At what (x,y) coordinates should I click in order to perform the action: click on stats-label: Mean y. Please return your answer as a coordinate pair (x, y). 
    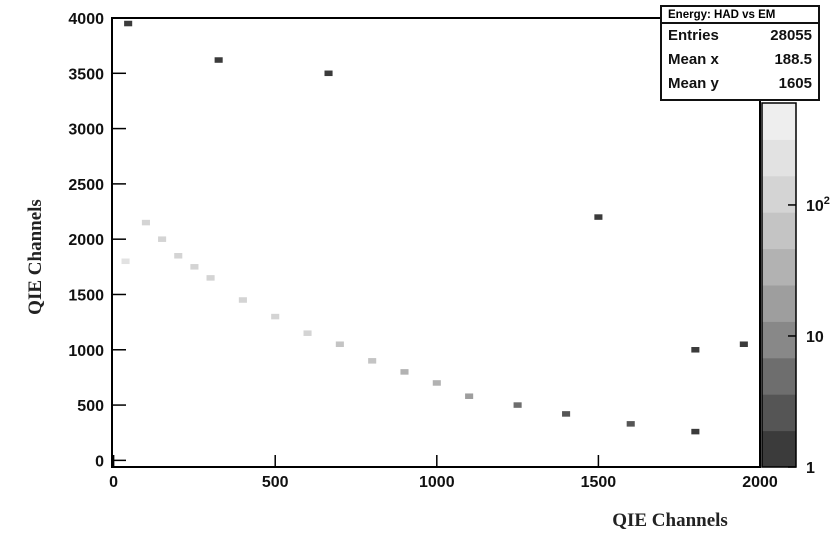
    Looking at the image, I should click on (693, 83).